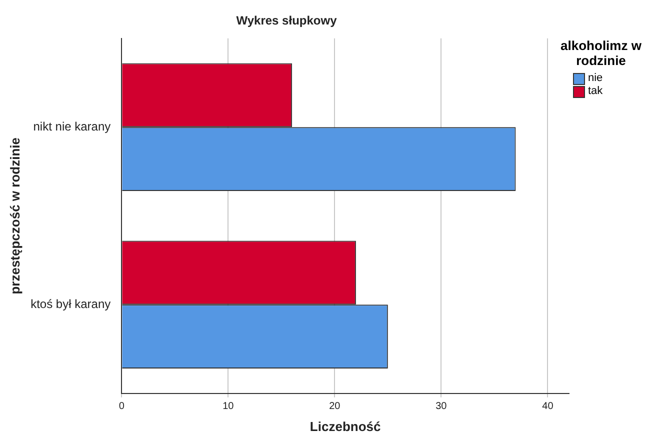  What do you see at coordinates (595, 91) in the screenshot?
I see `legend-label: tak` at bounding box center [595, 91].